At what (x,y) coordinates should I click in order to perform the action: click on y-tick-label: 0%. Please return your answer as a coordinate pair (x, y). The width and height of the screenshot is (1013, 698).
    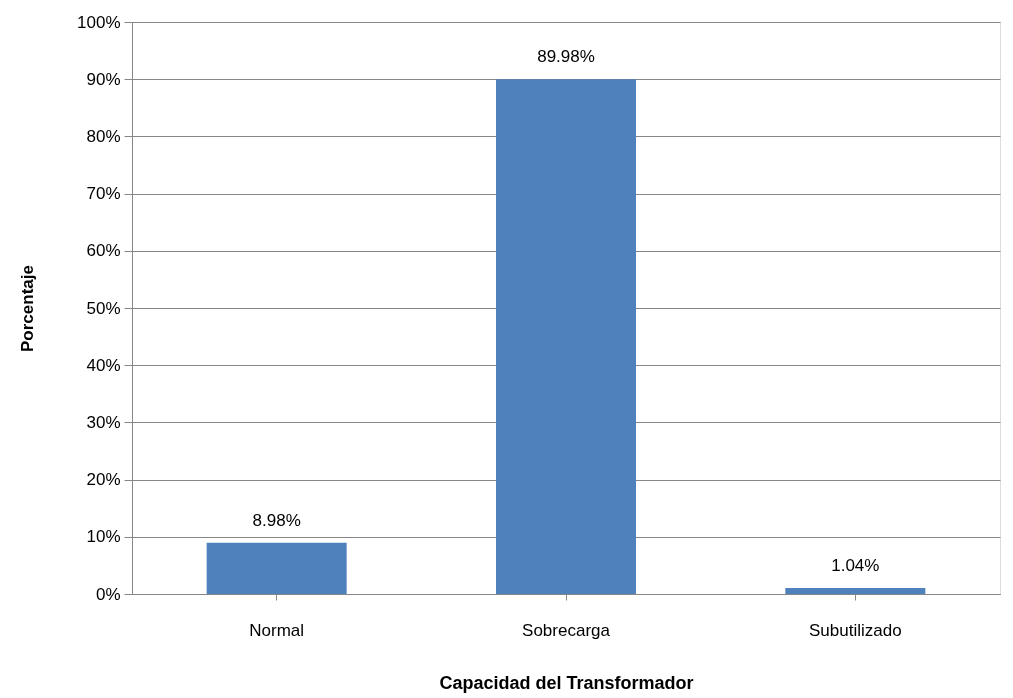
    Looking at the image, I should click on (108, 594).